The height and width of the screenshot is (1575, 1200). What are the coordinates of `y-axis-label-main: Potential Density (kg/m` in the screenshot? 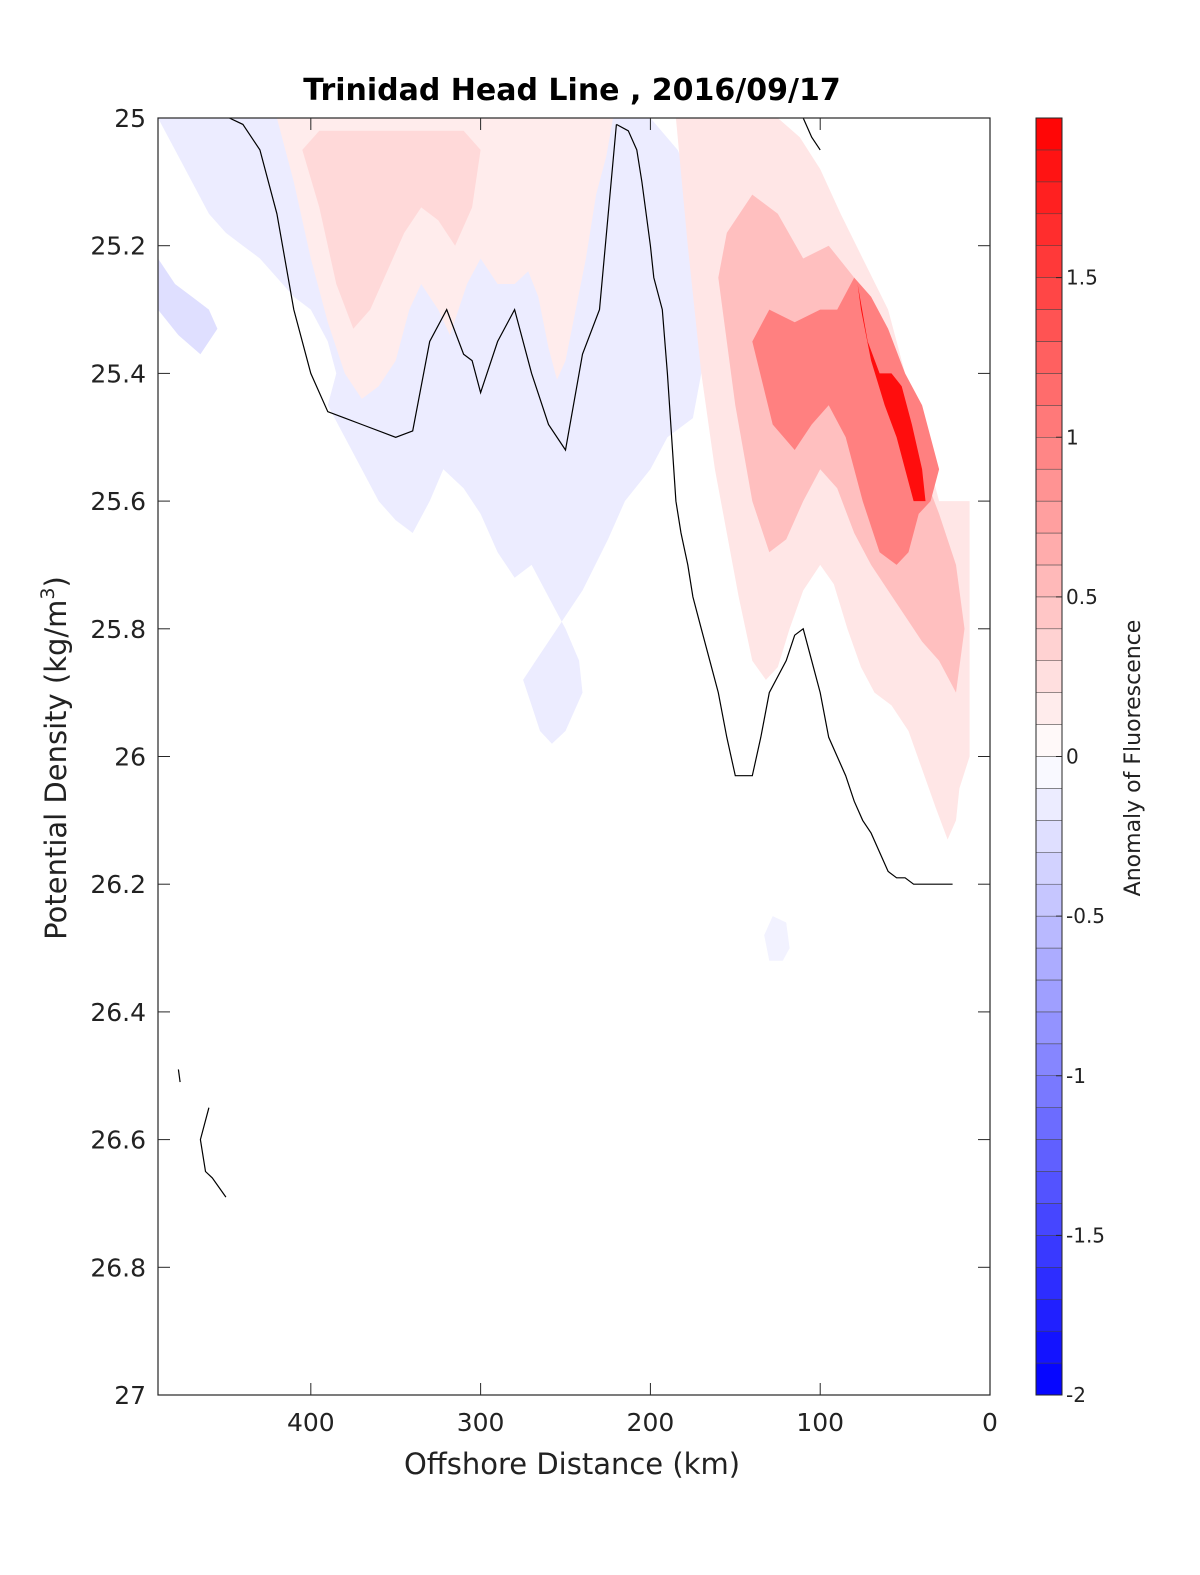 It's located at (56, 770).